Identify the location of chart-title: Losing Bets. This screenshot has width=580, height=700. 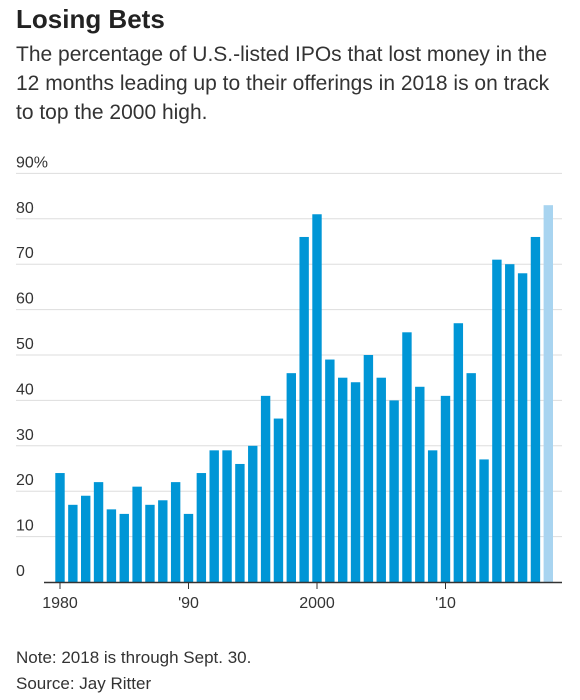
(90, 19).